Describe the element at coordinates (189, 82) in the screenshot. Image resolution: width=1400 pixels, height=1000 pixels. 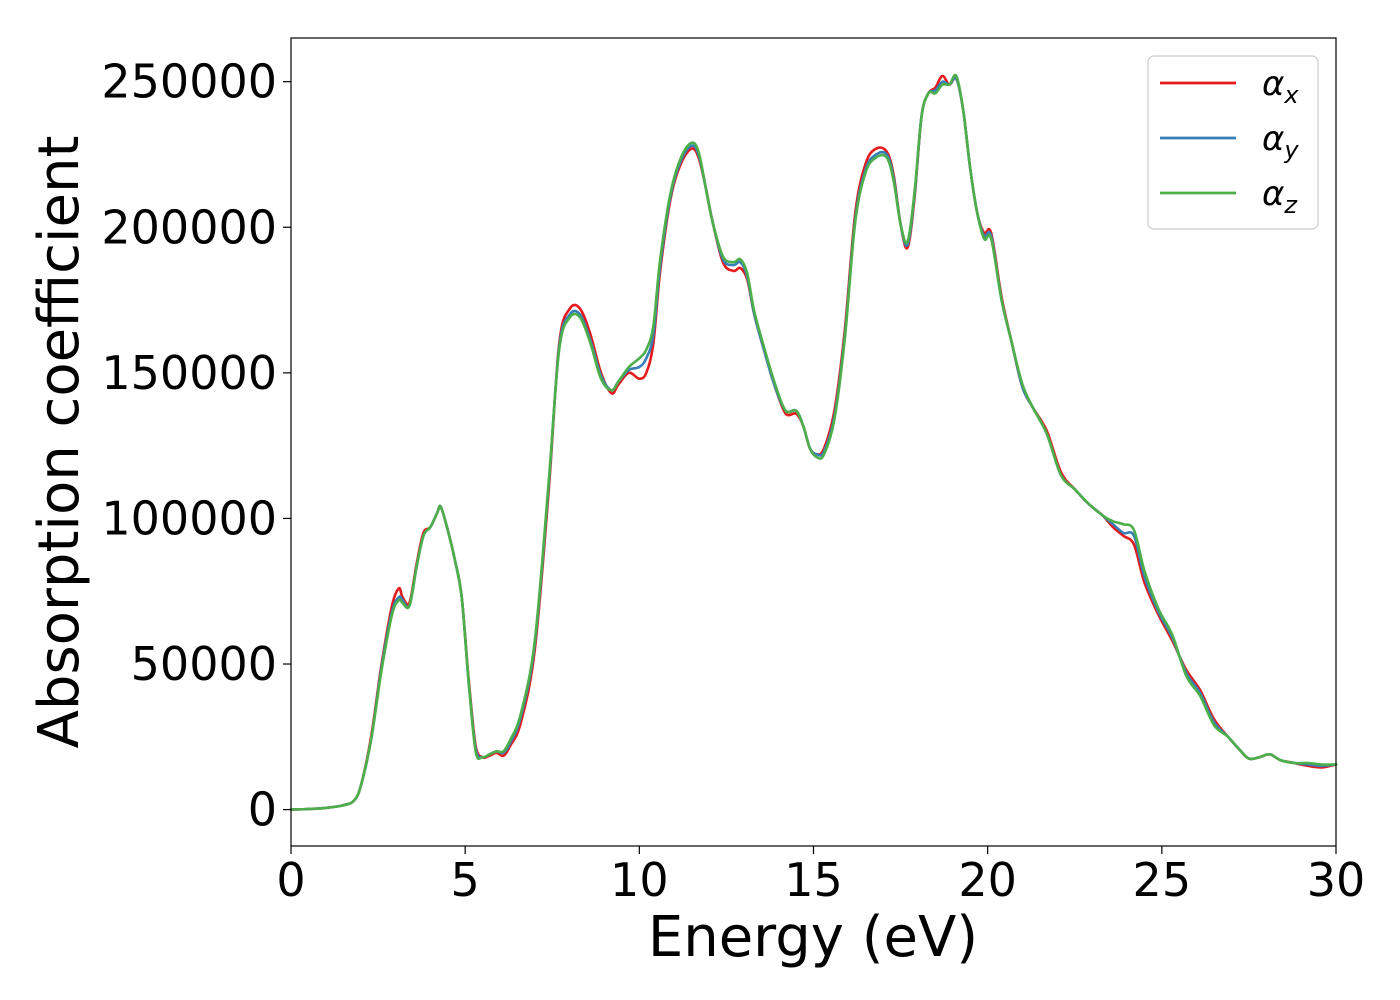
I see `y-tick-label: 250000` at that location.